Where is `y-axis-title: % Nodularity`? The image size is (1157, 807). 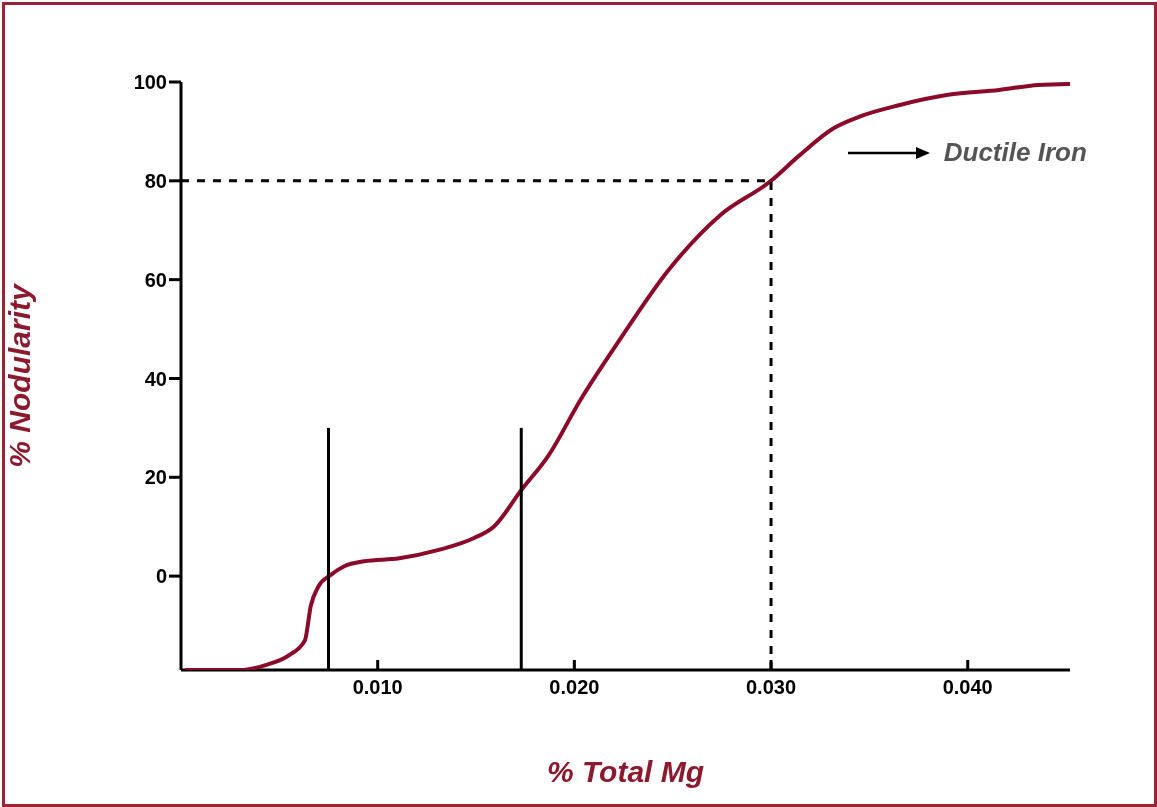
y-axis-title: % Nodularity is located at coordinates (19, 375).